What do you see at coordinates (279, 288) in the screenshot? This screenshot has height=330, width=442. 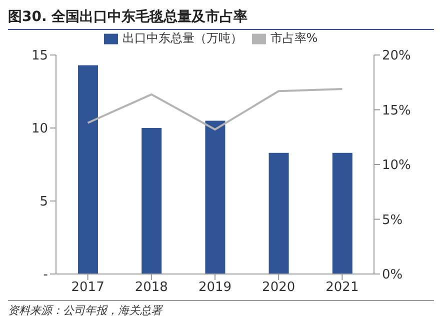 I see `x-tick-label: 2020` at bounding box center [279, 288].